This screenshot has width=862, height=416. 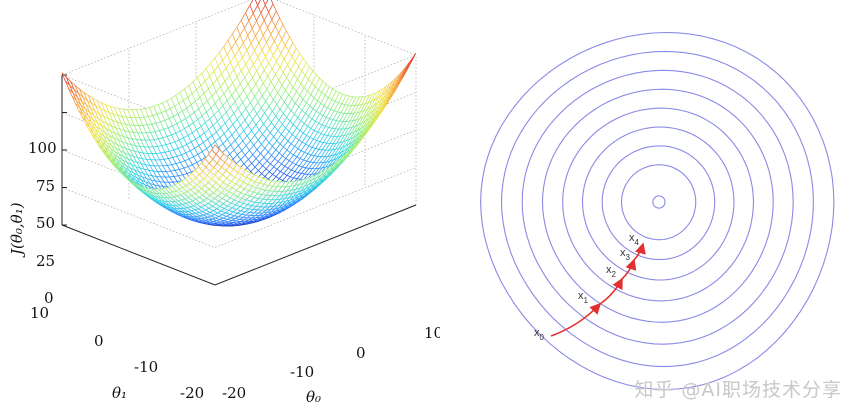 I want to click on descent-point-labels: x0 x1 x2 x3 x4, so click(x=587, y=287).